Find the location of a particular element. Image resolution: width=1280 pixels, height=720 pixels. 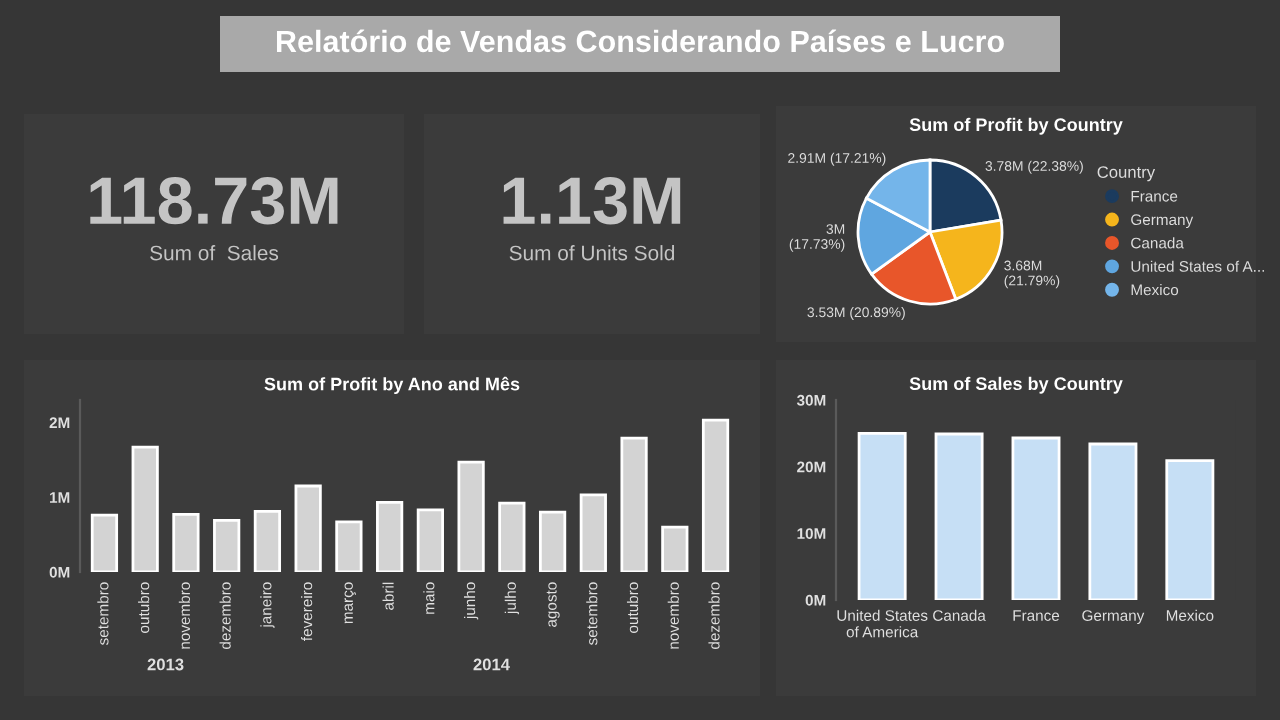

text: 118.73M is located at coordinates (214, 201).